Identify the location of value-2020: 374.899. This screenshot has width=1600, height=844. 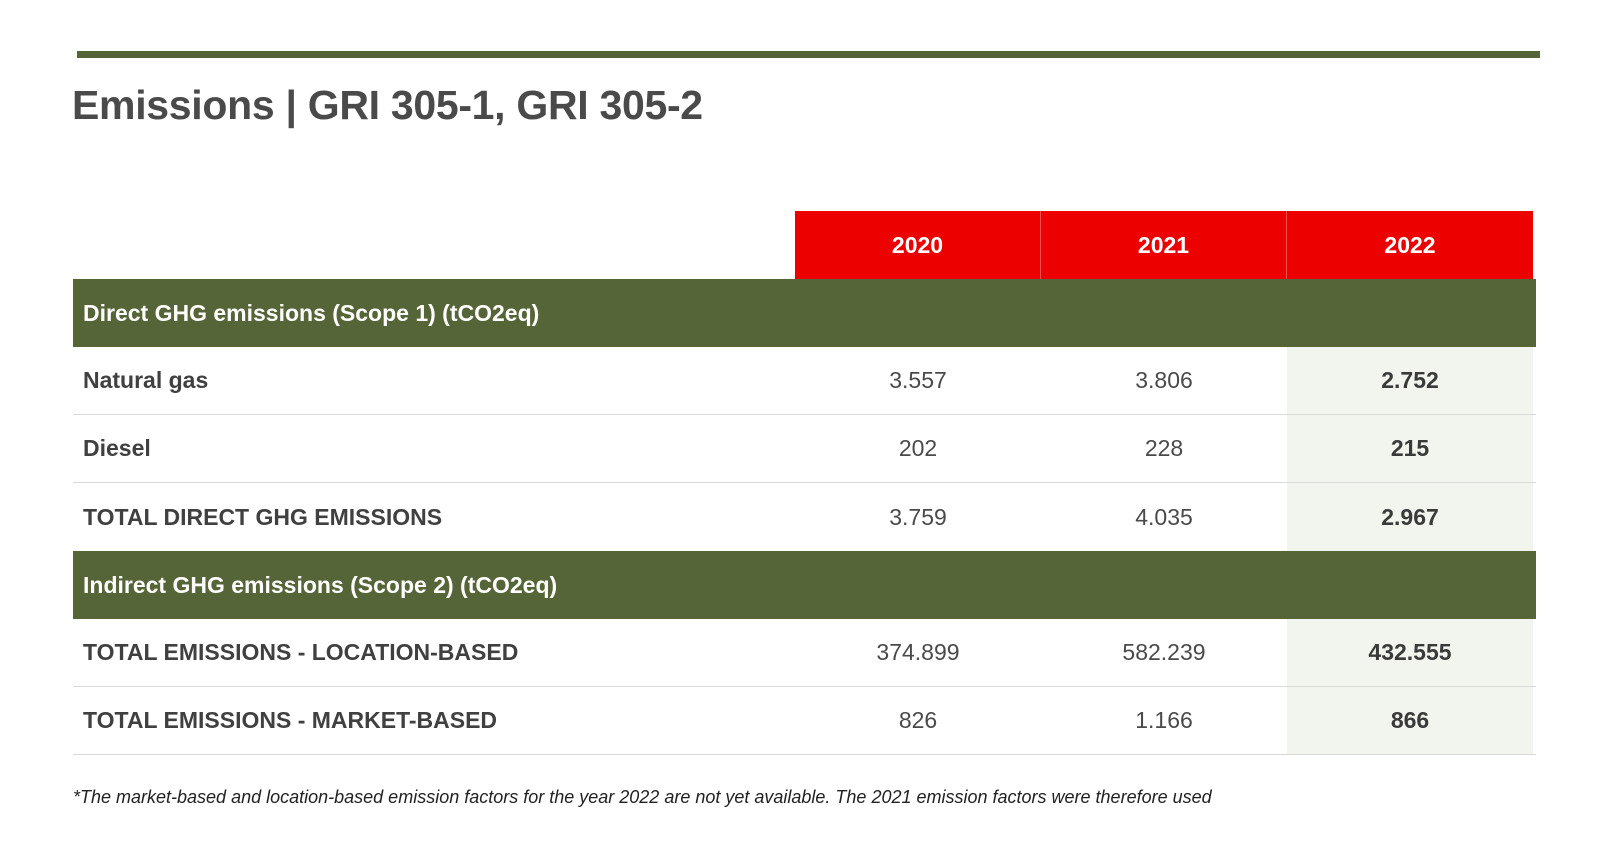
(918, 652).